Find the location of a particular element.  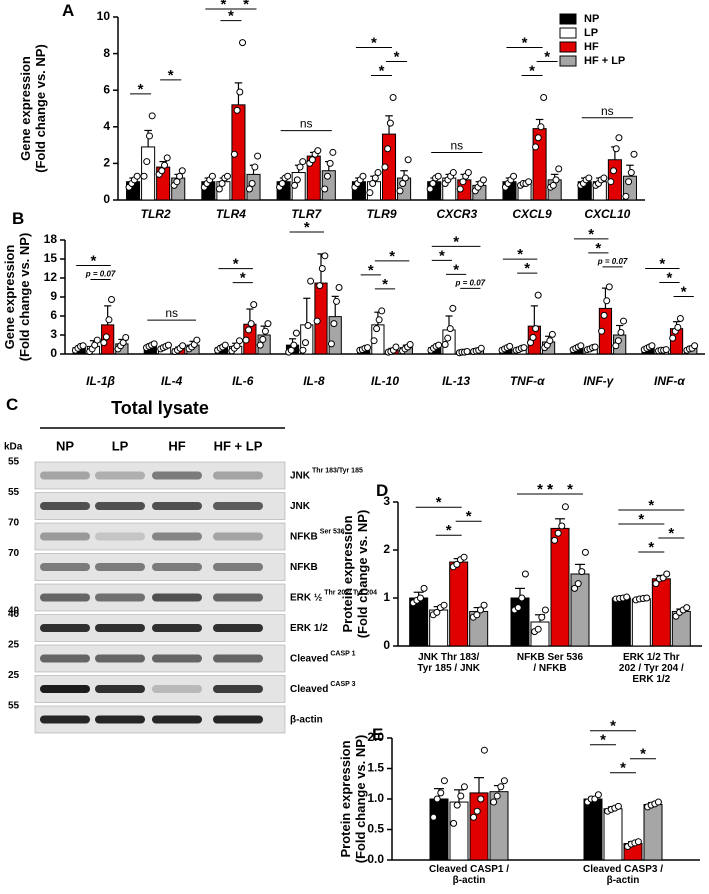

x-tick-label: ERK 1/2 Thr 202 / Tyr 204 / ERK 1/2 is located at coordinates (651, 668).